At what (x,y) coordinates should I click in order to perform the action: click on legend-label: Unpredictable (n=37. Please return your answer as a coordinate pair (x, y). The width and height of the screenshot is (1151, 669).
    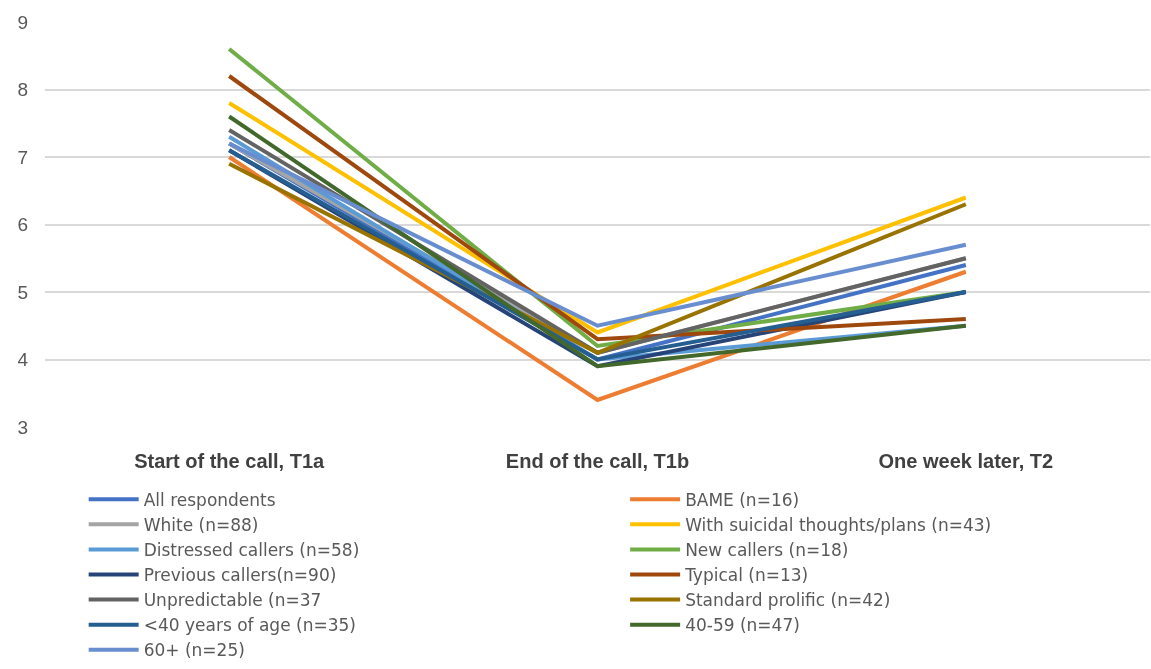
    Looking at the image, I should click on (232, 600).